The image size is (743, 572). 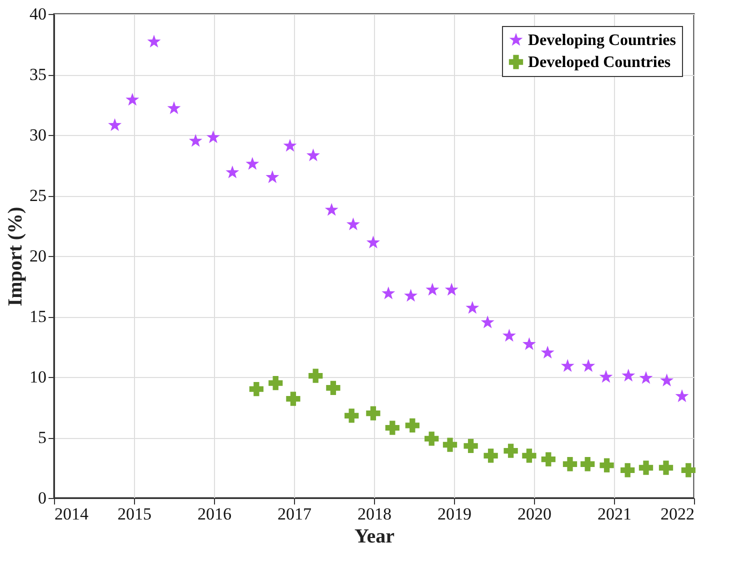 What do you see at coordinates (38, 14) in the screenshot?
I see `y-tick-label: 40` at bounding box center [38, 14].